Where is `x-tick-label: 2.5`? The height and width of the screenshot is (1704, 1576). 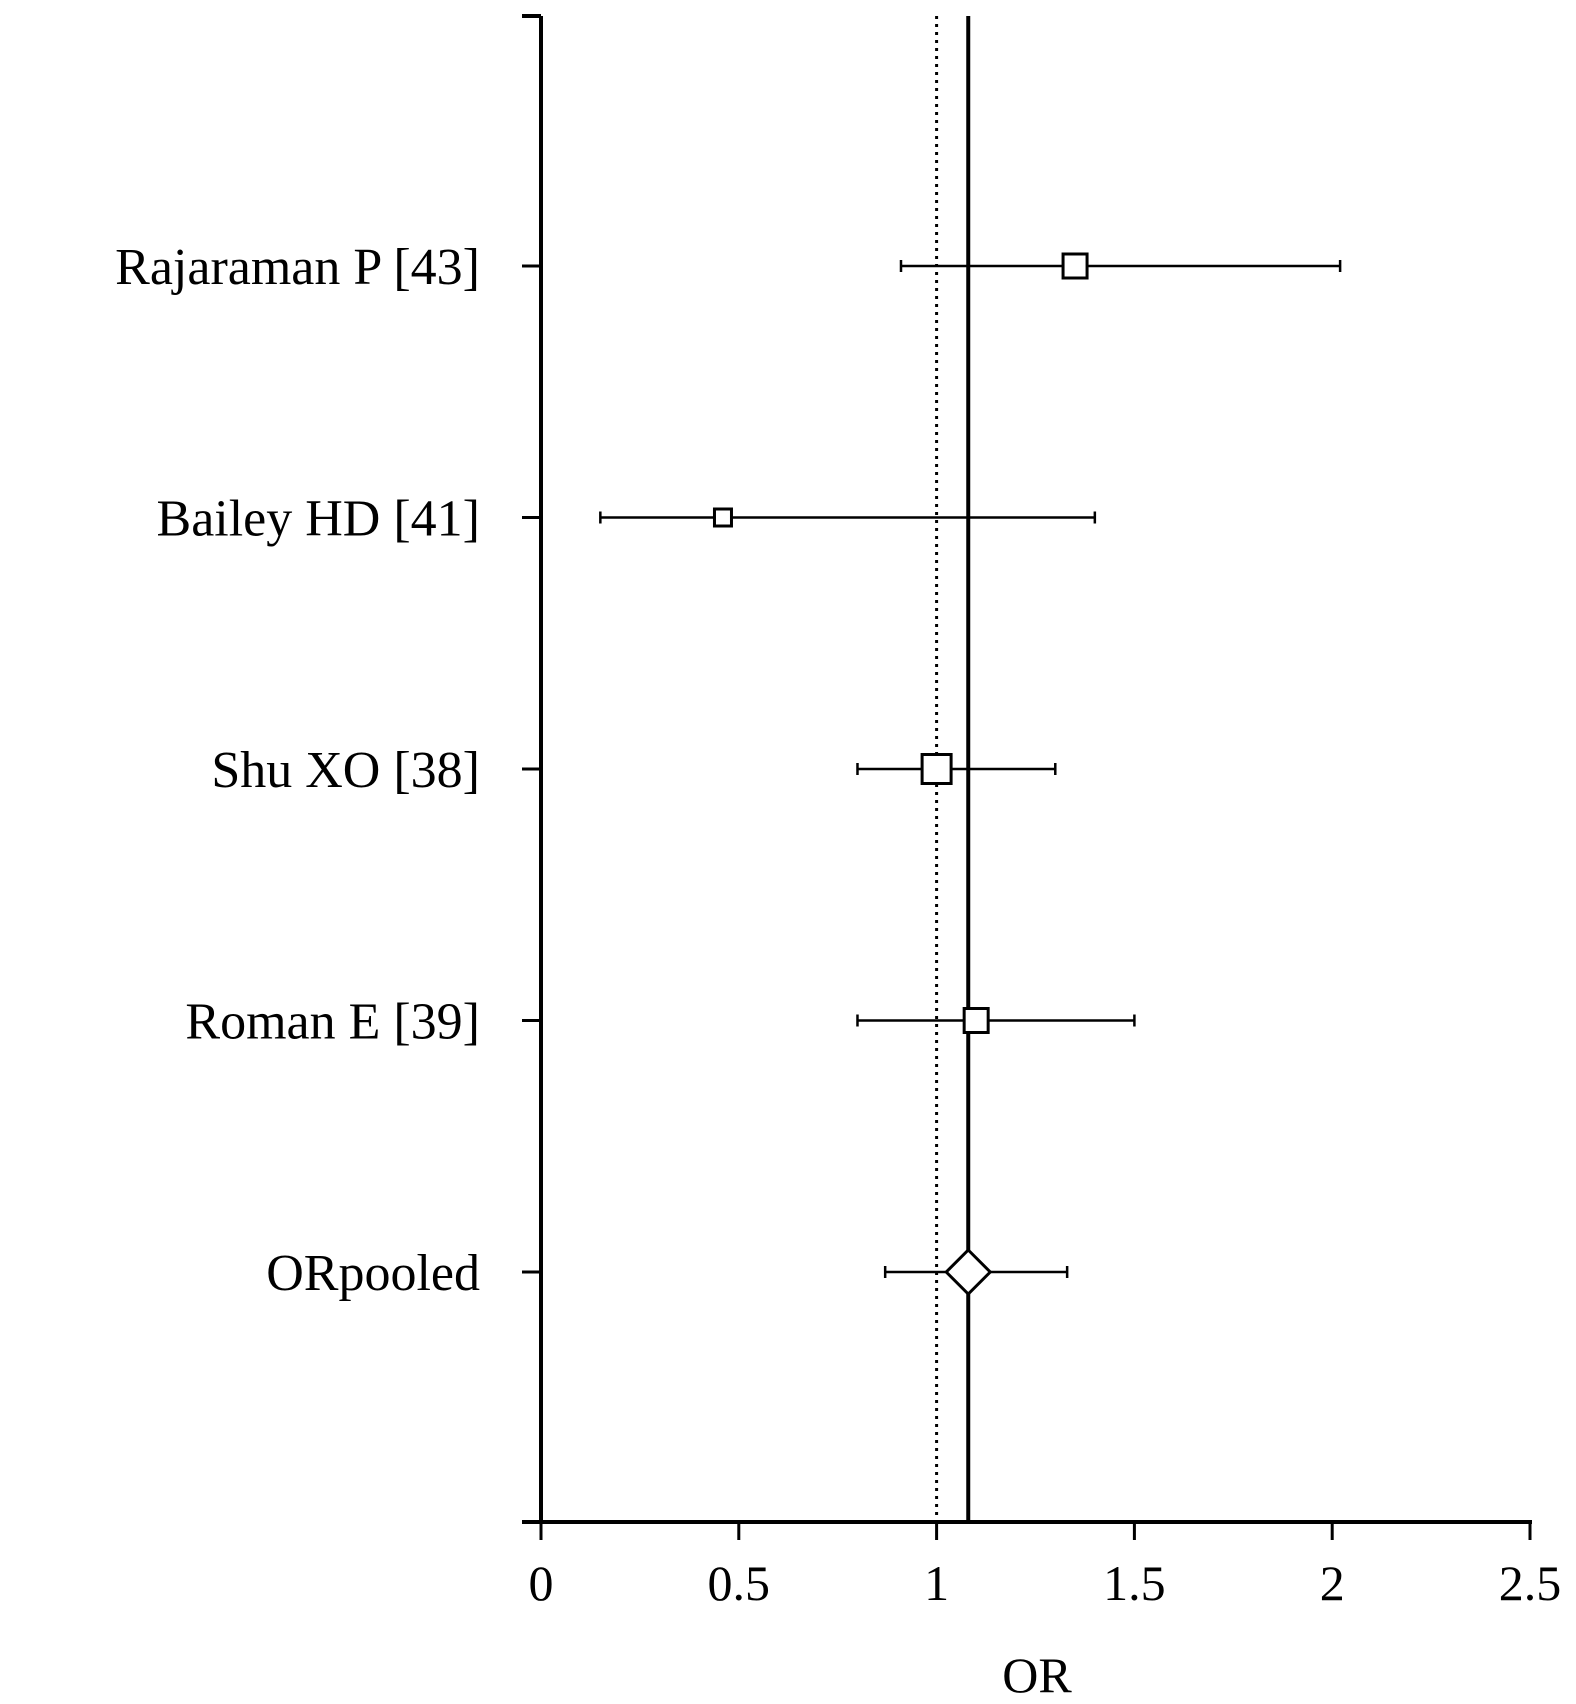 x-tick-label: 2.5 is located at coordinates (1530, 1583).